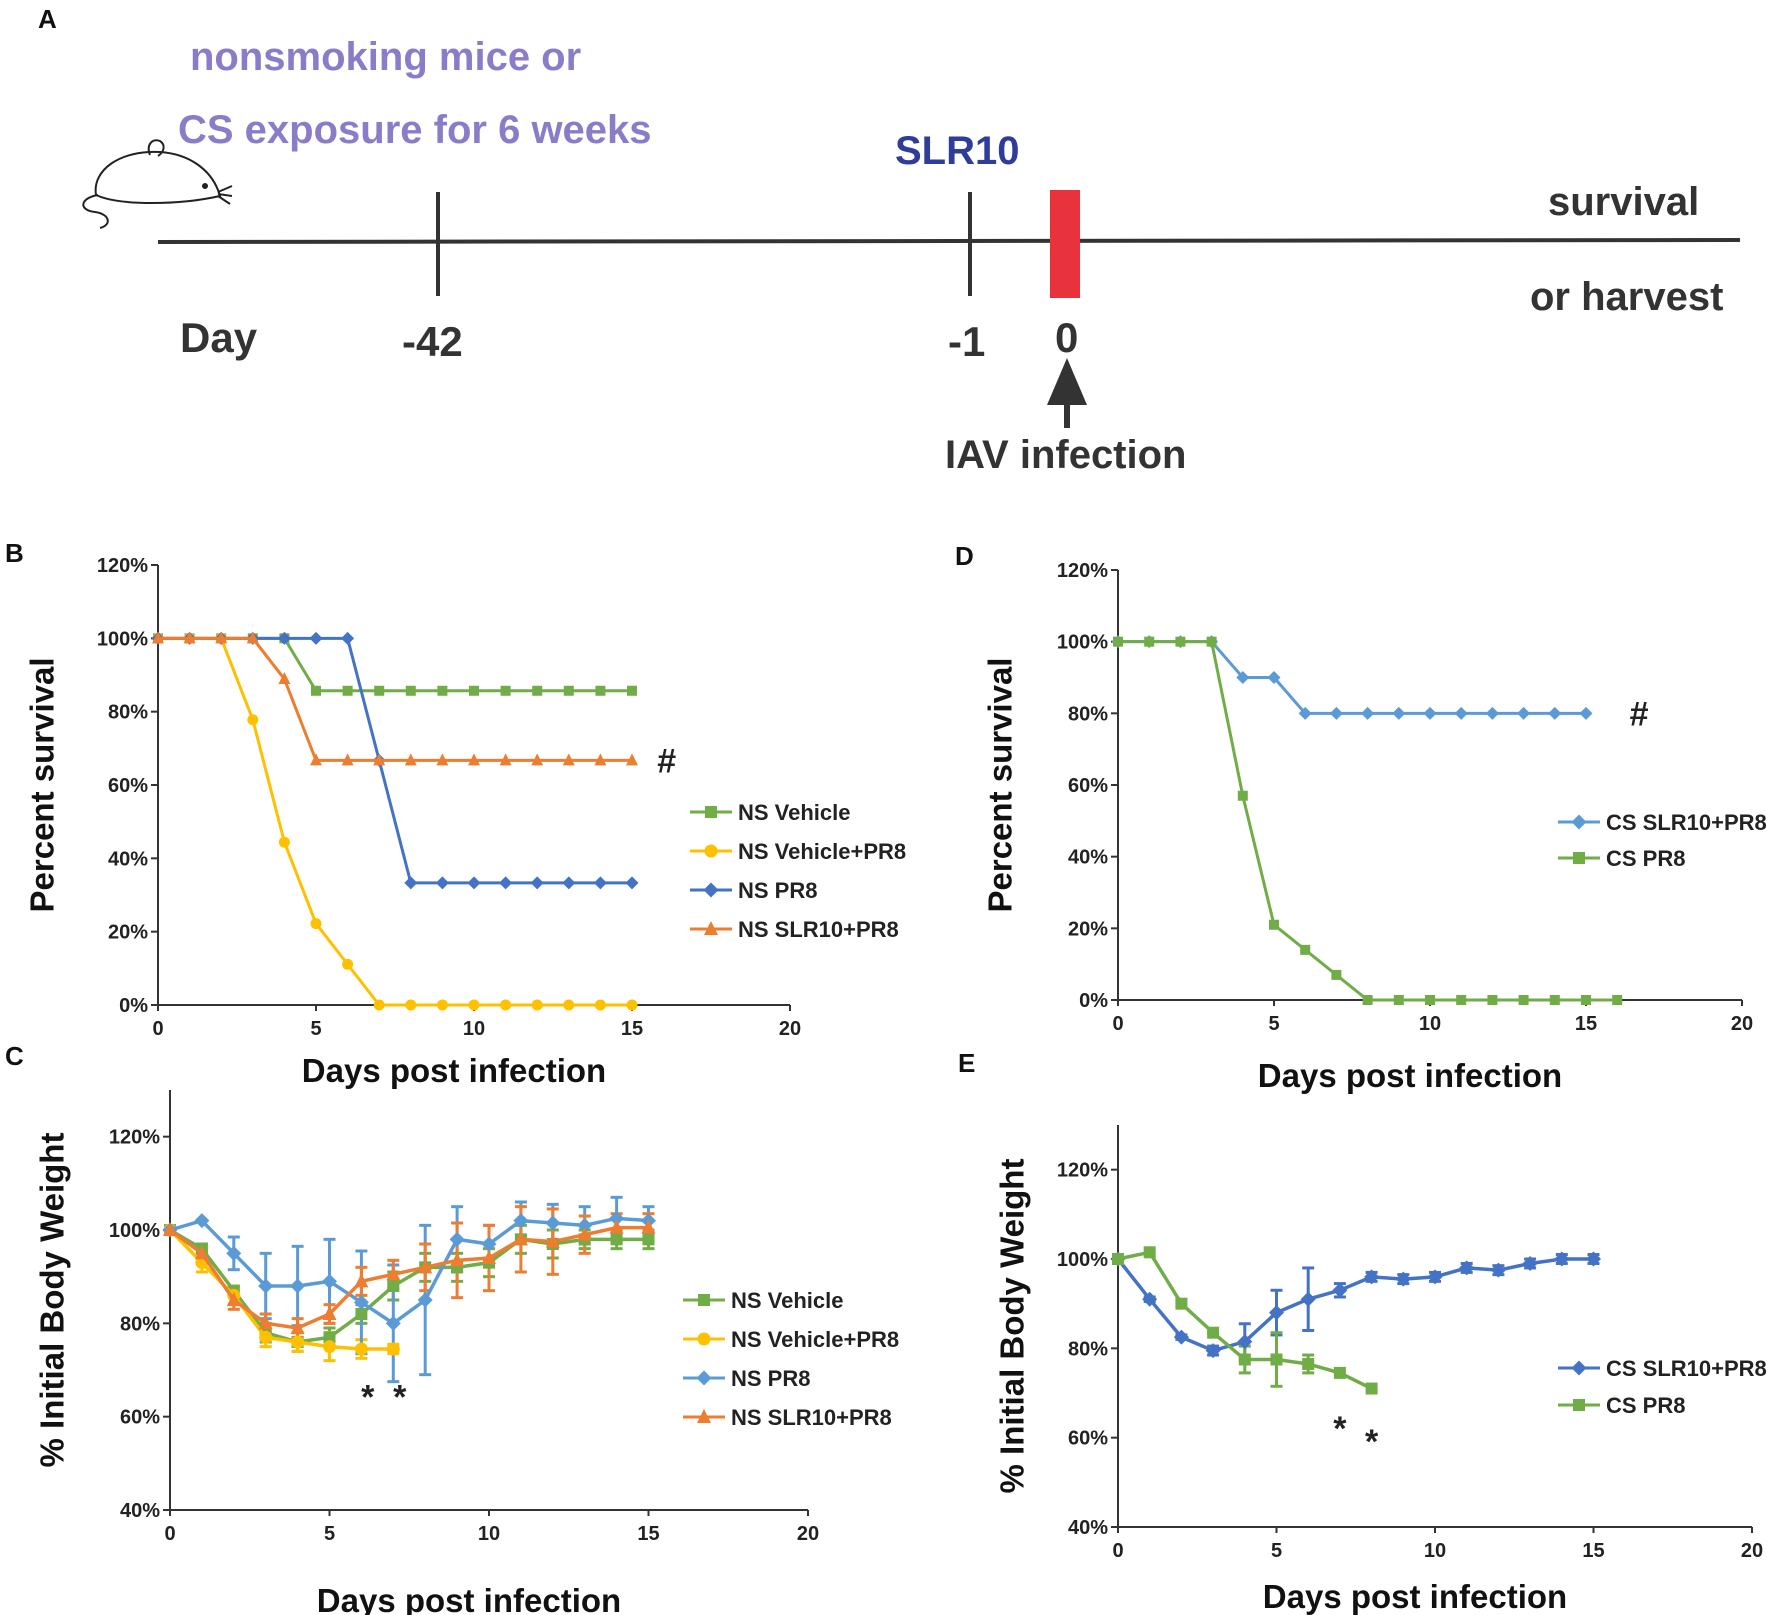 Image resolution: width=1767 pixels, height=1615 pixels. What do you see at coordinates (1355, 1305) in the screenshot?
I see `series-line-cs-slr10-pr8` at bounding box center [1355, 1305].